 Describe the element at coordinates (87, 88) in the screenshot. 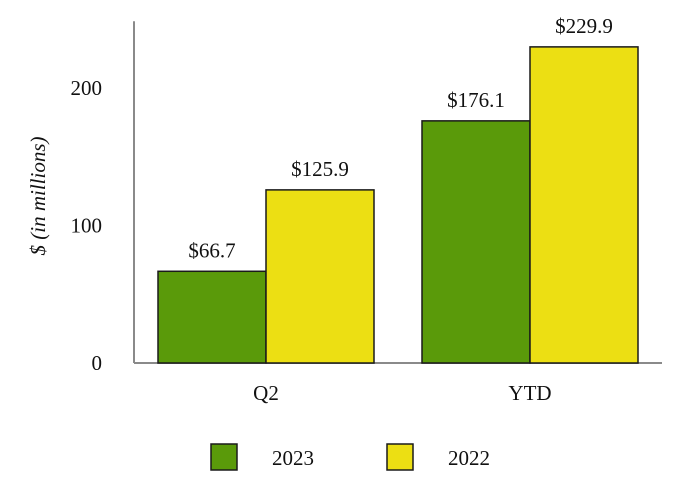

I see `y-tick-label: 200` at that location.